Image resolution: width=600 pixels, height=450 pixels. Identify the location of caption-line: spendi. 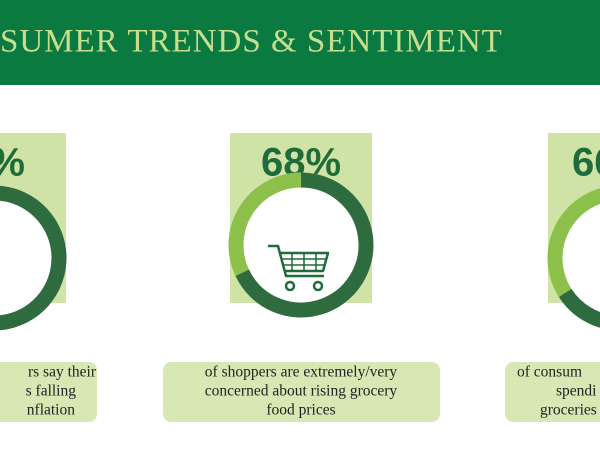
(576, 391).